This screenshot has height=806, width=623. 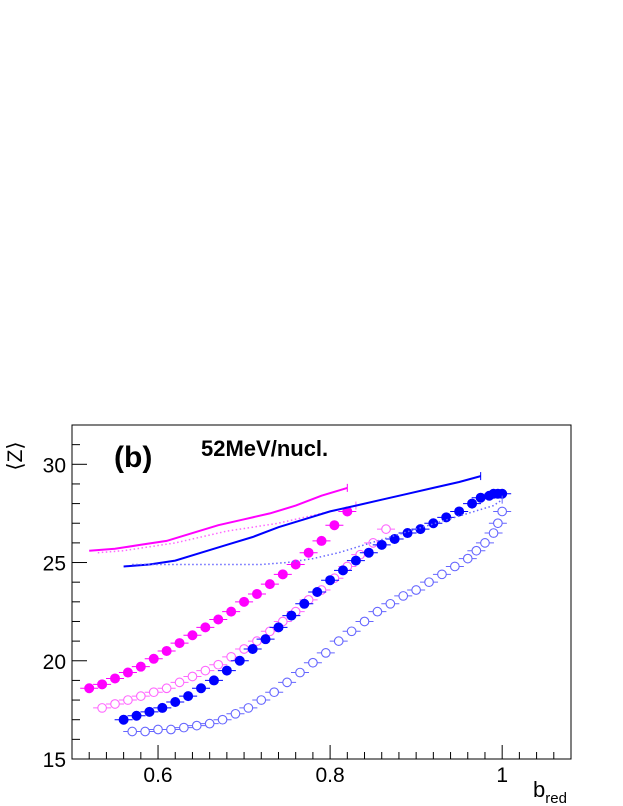 I want to click on panel-label: (b), so click(x=133, y=457).